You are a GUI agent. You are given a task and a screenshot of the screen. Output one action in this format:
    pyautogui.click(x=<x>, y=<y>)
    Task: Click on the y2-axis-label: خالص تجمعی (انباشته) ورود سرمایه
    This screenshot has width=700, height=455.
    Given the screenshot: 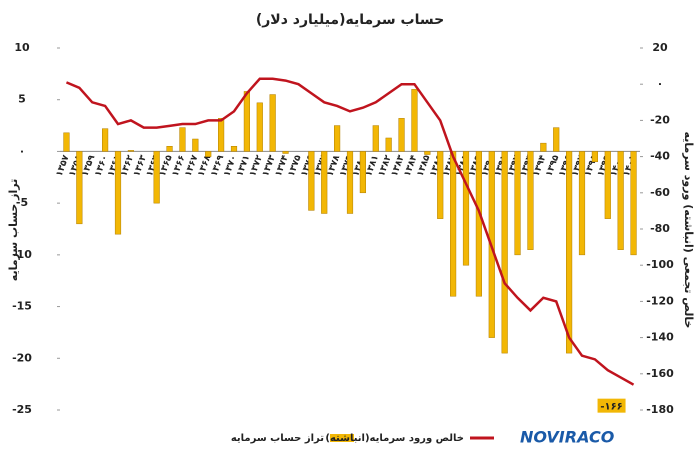 What is the action you would take?
    pyautogui.click(x=688, y=230)
    